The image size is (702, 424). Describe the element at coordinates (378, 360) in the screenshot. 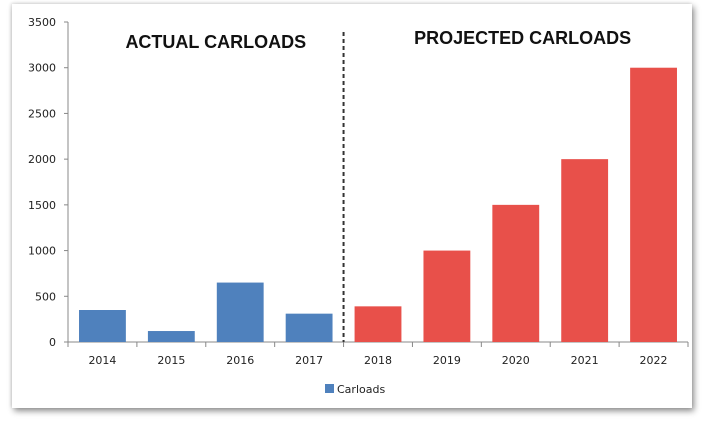

I see `x-tick-label-2018: 2018` at that location.